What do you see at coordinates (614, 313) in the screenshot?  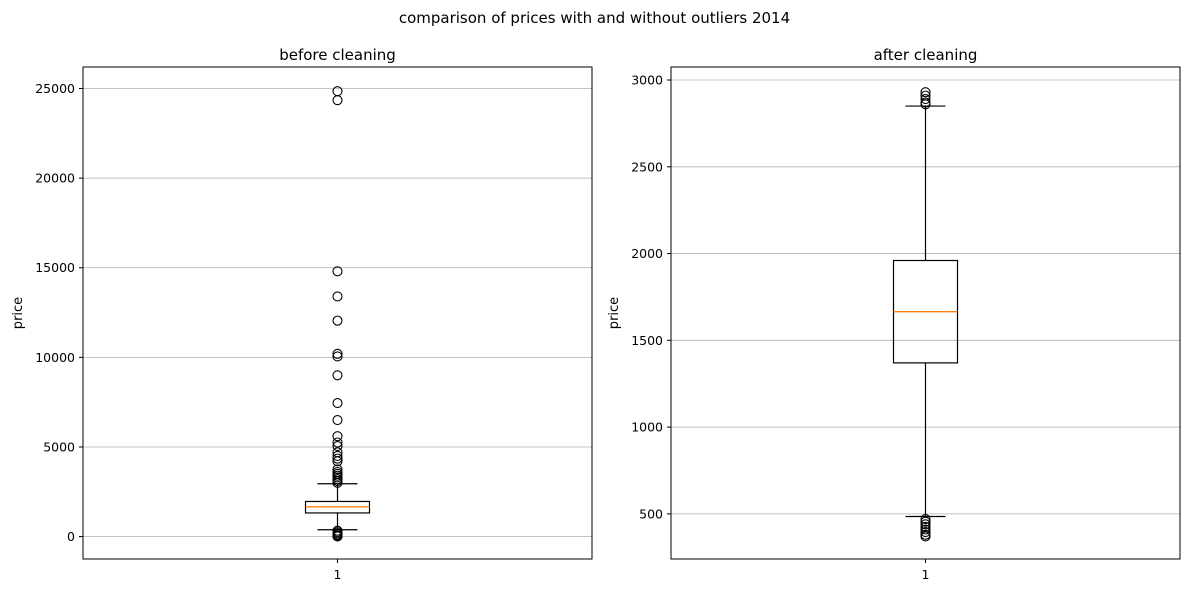 I see `y-axis-label-after-cleaning: price` at bounding box center [614, 313].